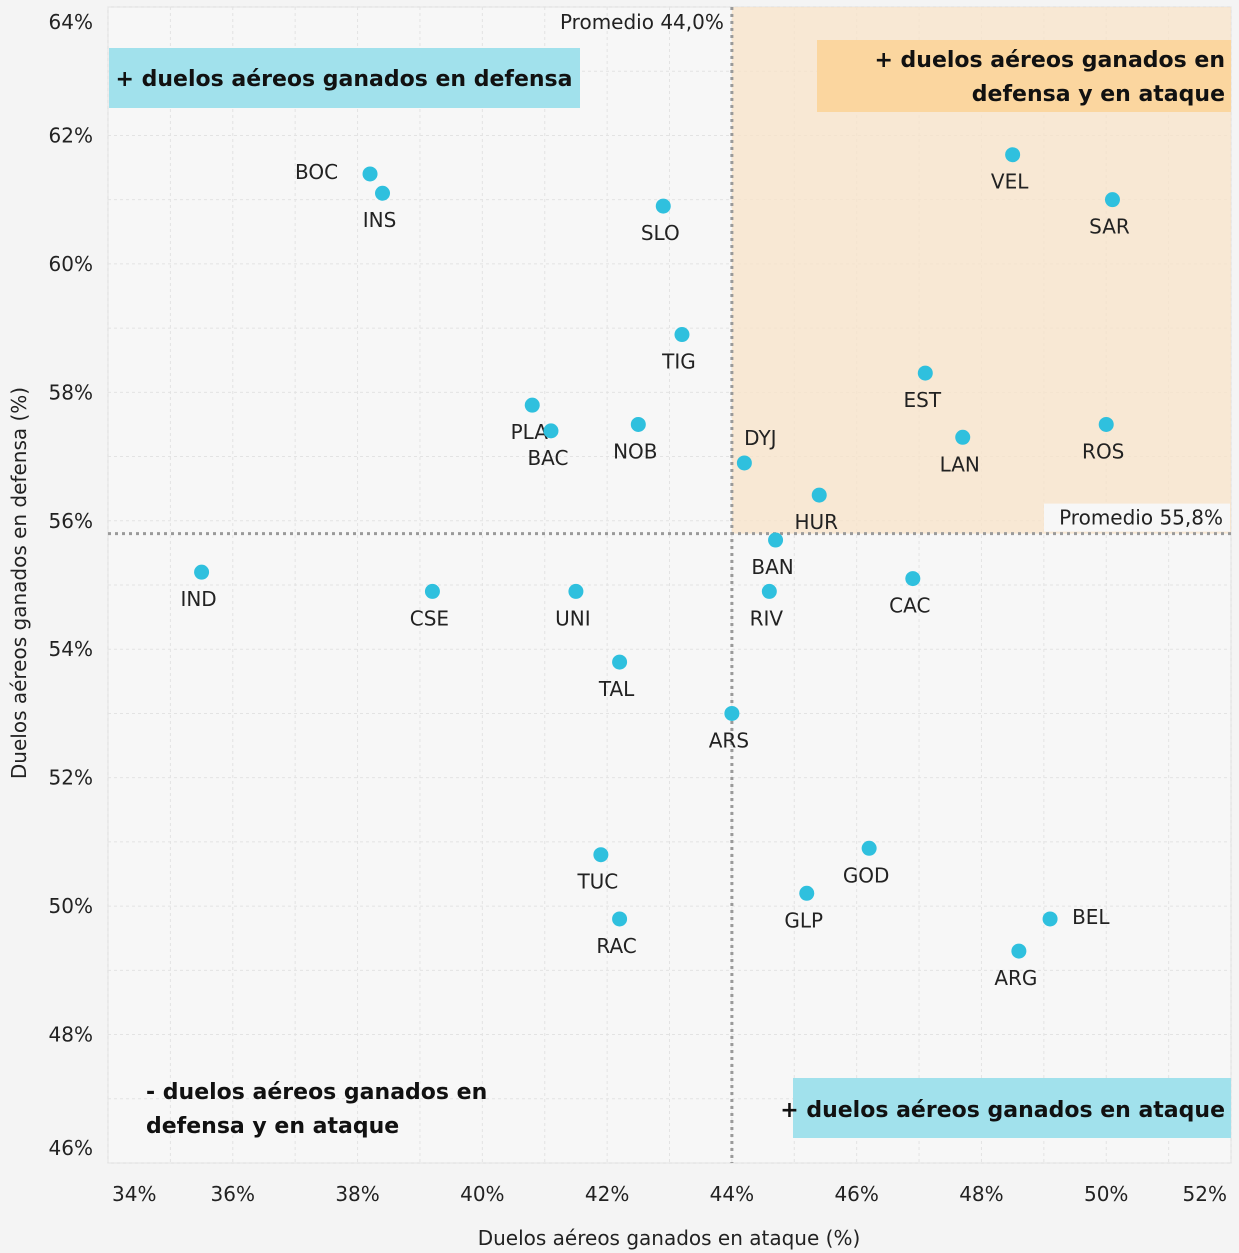 The height and width of the screenshot is (1253, 1239). What do you see at coordinates (816, 522) in the screenshot?
I see `data-point-label: HUR` at bounding box center [816, 522].